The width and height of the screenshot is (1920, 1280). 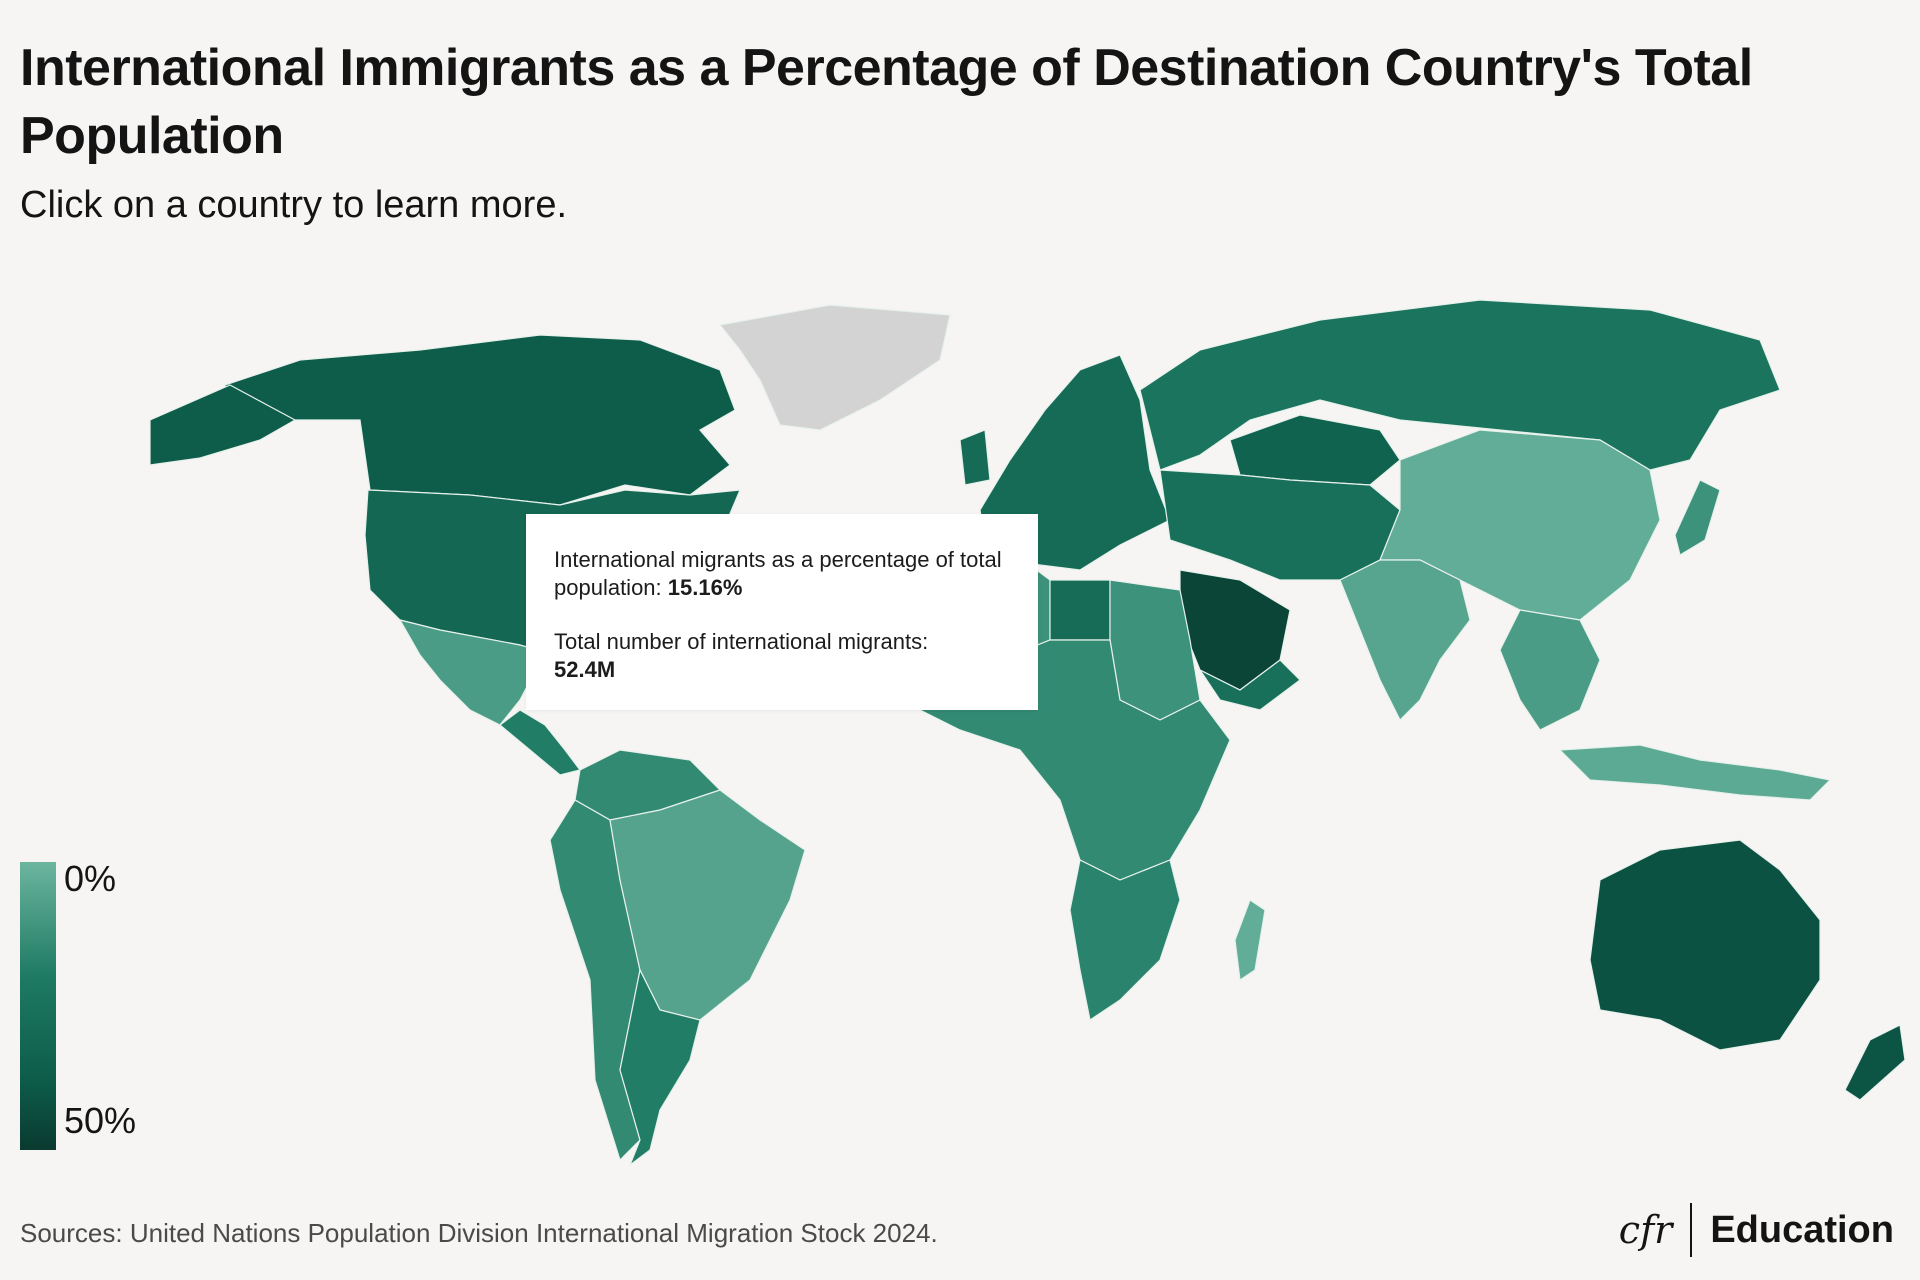 I want to click on tooltip-total-label: Total number of international migrants:, so click(x=741, y=641).